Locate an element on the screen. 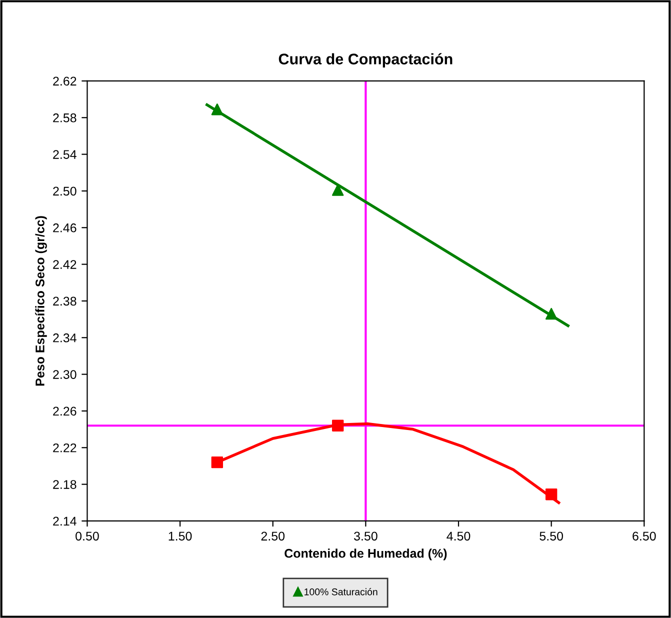  x-tick-label: 1.50 is located at coordinates (180, 536).